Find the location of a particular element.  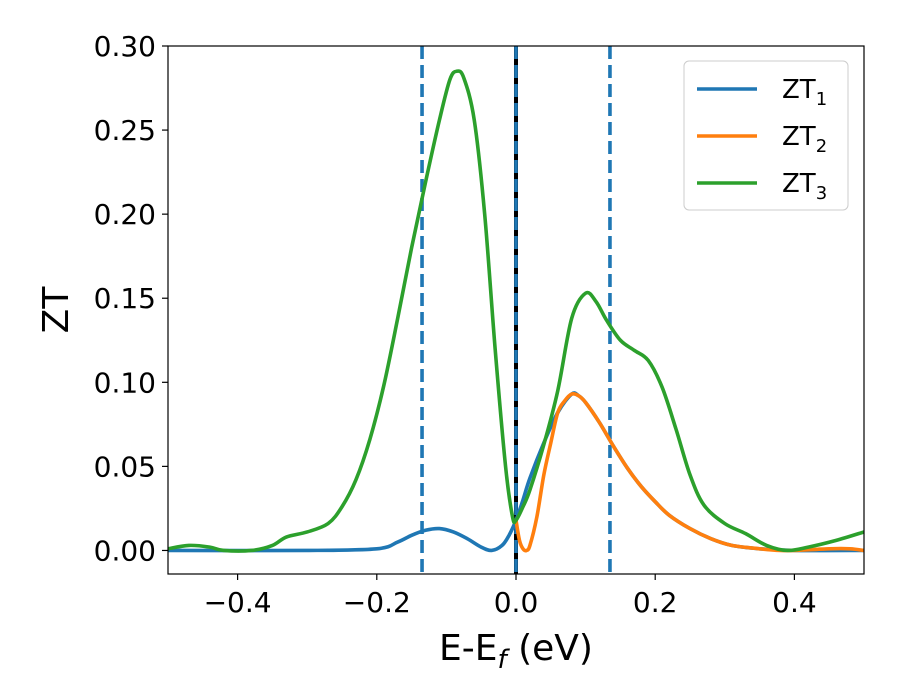

legend: ZT1 ZT2 ZT3 is located at coordinates (766, 135).